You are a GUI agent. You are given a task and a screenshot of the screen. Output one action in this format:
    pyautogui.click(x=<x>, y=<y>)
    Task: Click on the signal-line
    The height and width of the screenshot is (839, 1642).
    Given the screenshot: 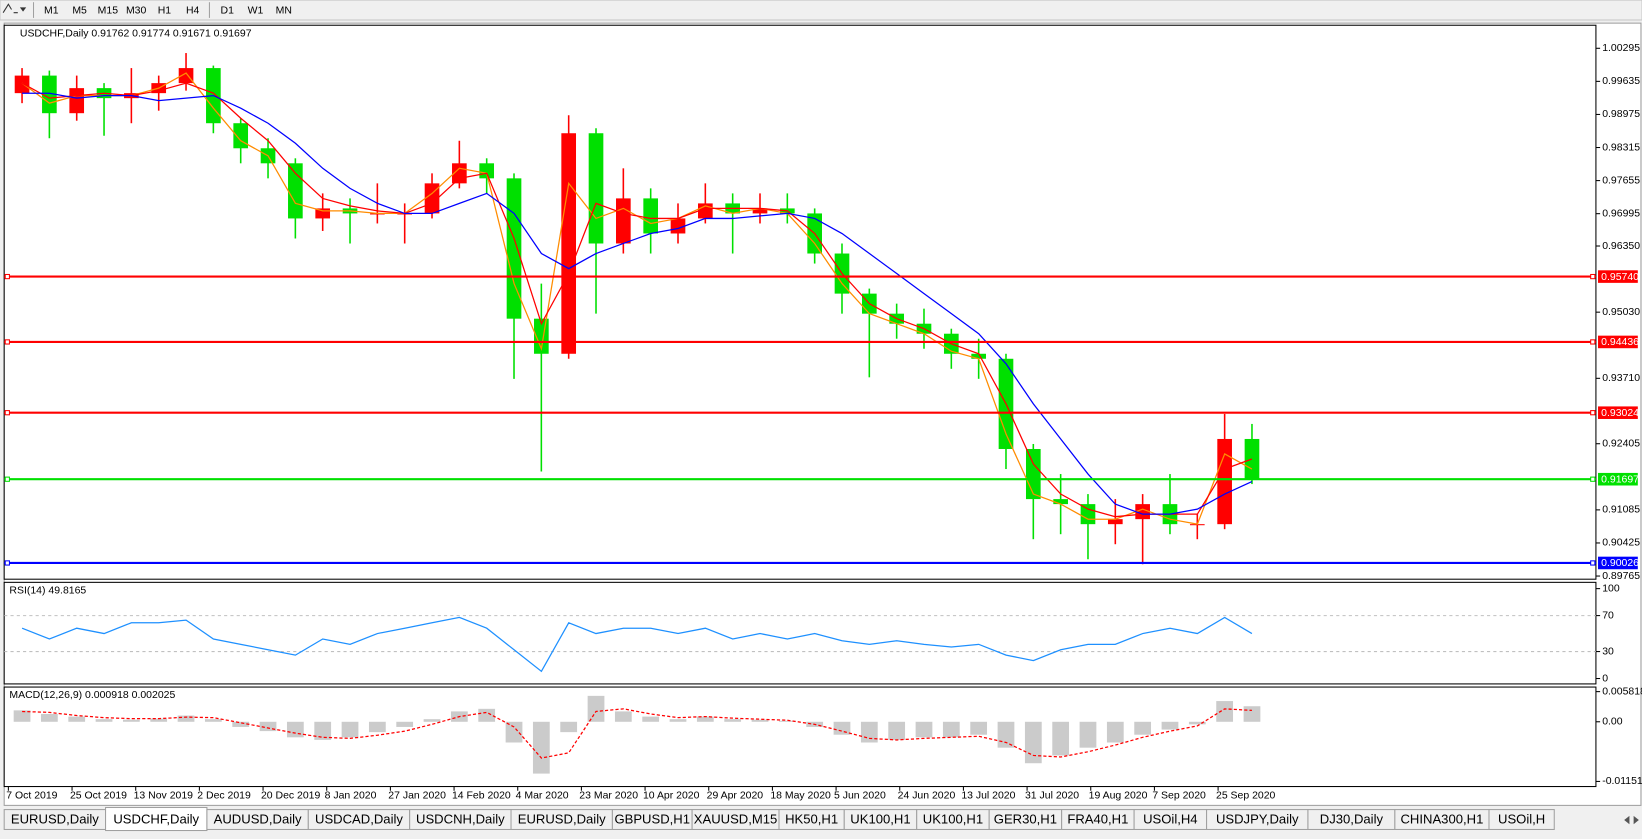 What is the action you would take?
    pyautogui.click(x=637, y=733)
    